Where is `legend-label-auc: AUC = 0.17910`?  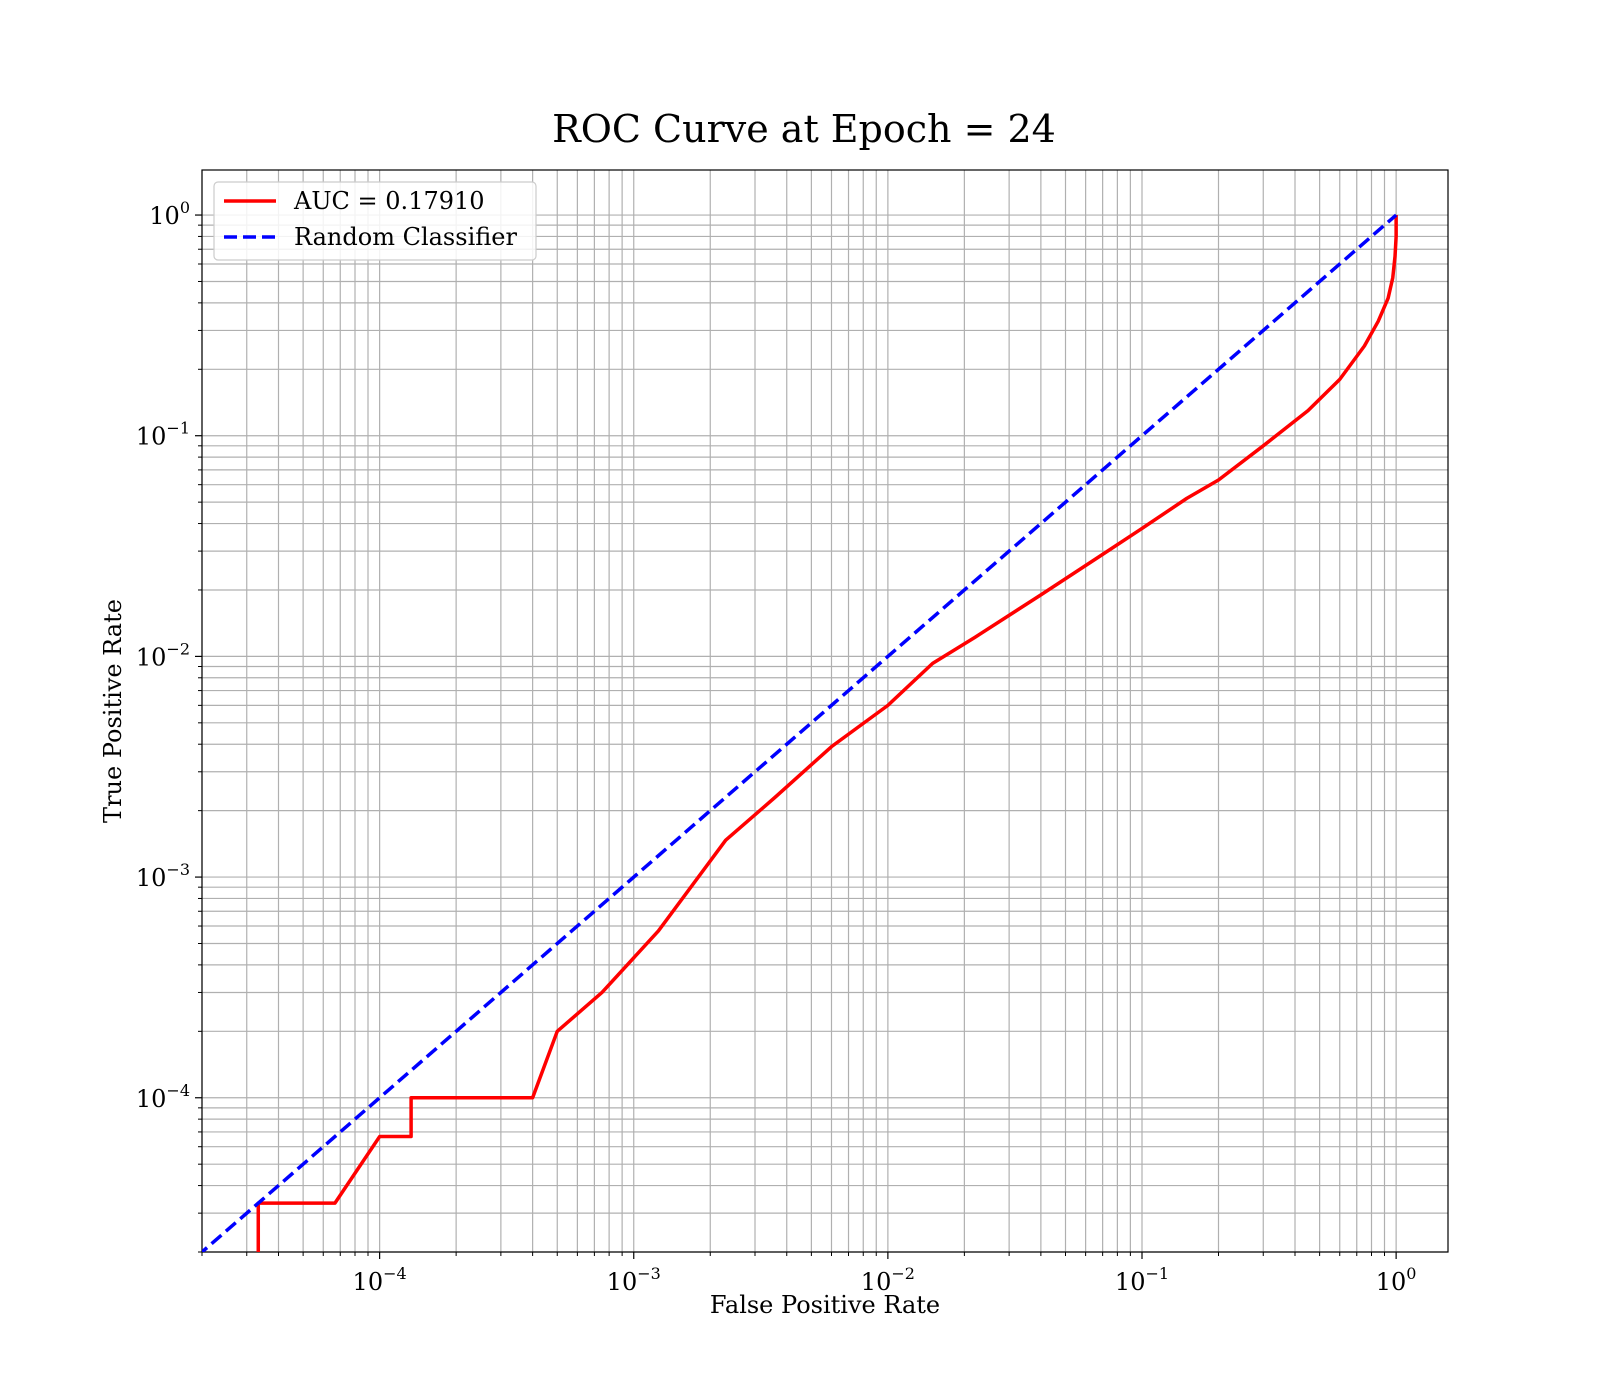
legend-label-auc: AUC = 0.17910 is located at coordinates (389, 201).